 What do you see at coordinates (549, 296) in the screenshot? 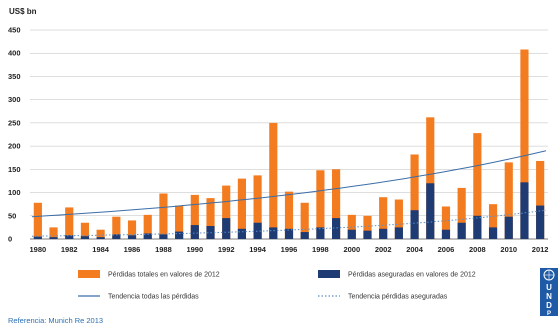
I see `svg-text: N` at bounding box center [549, 296].